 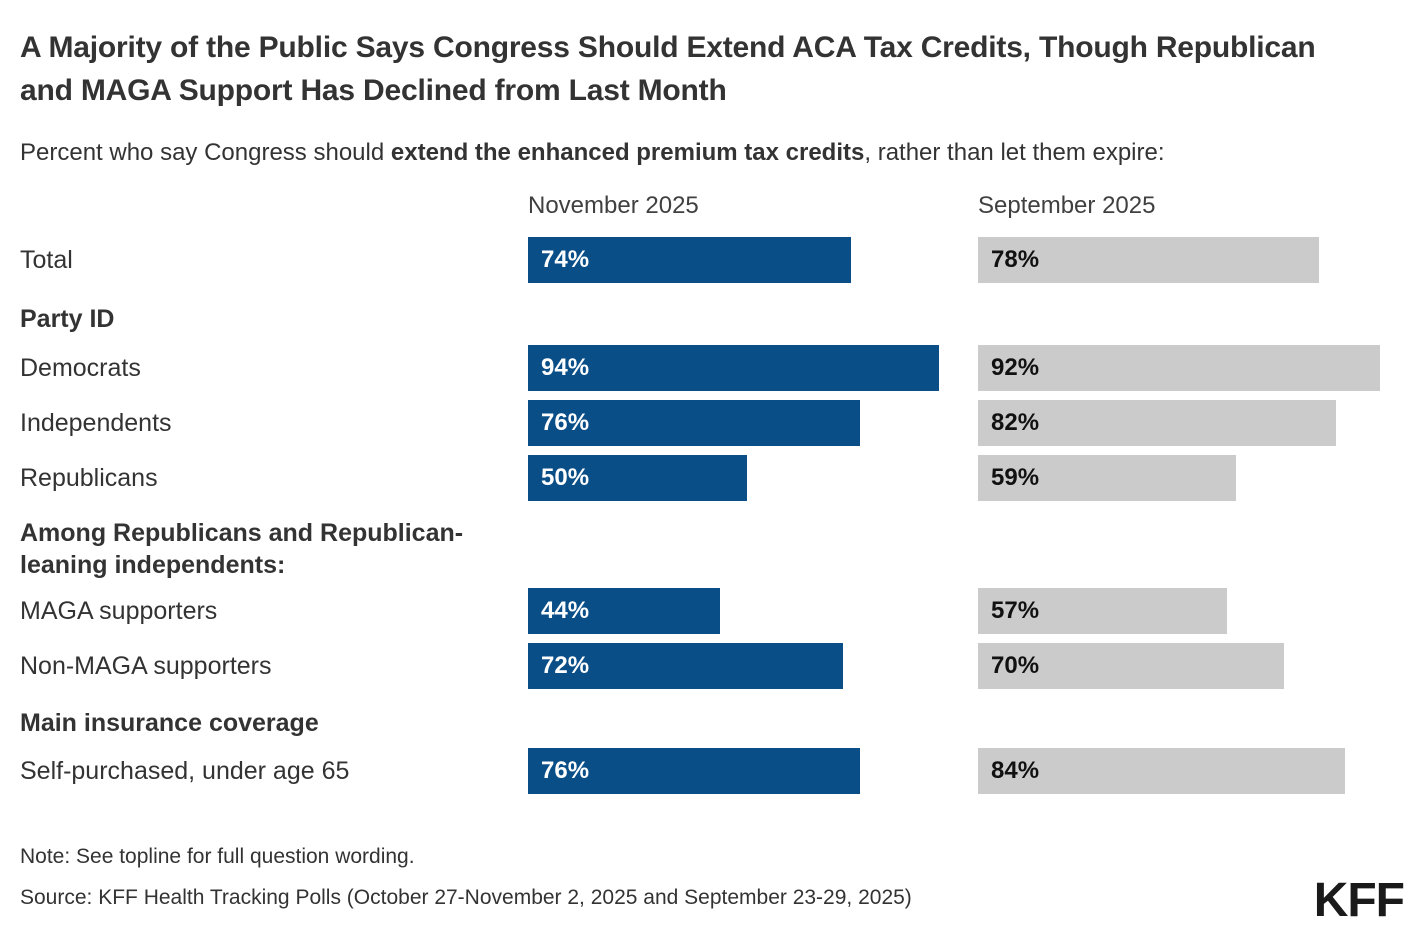 I want to click on bar-value: 57%, so click(x=1015, y=610).